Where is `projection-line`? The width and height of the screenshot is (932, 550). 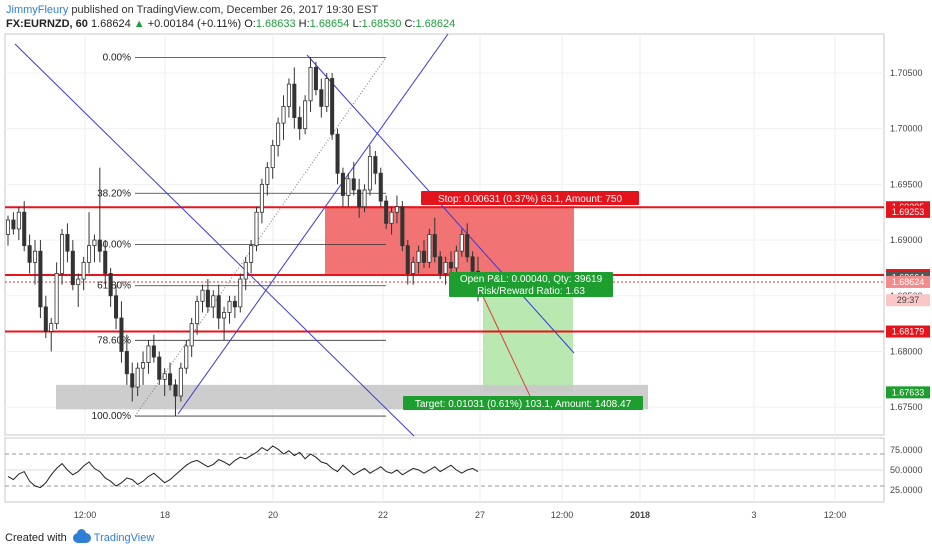 projection-line is located at coordinates (505, 343).